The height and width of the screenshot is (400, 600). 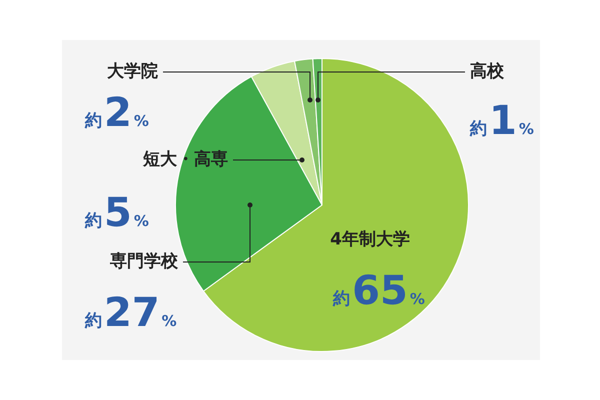 I want to click on slice-label: 高校, so click(x=487, y=71).